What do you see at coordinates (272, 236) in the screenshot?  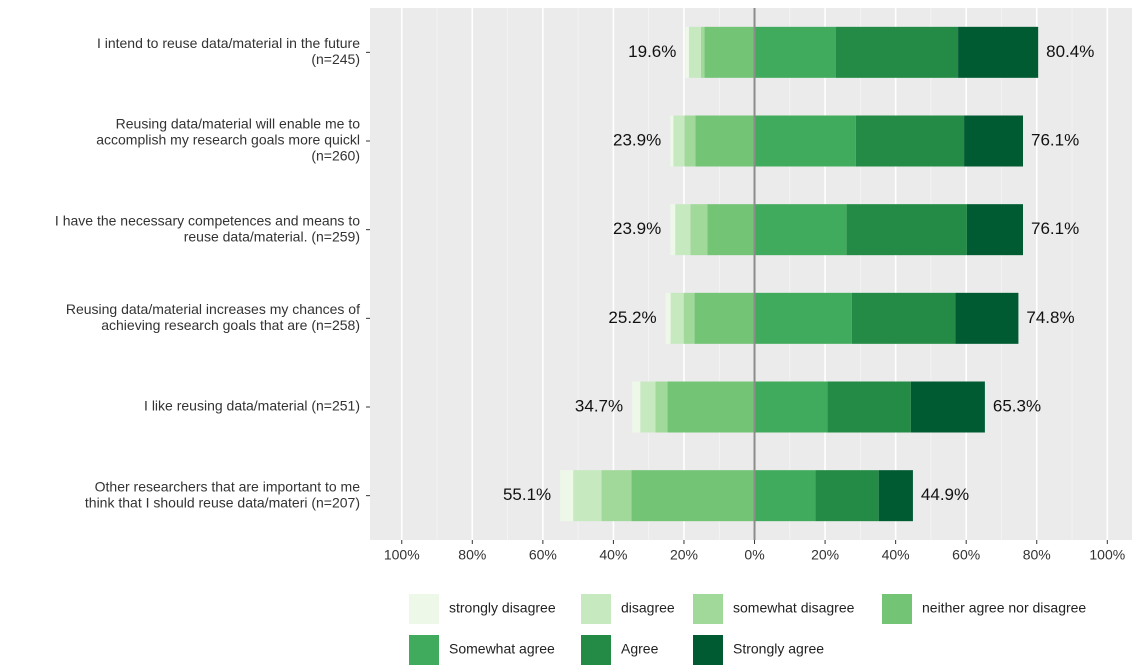 I see `y-tick-label: reuse data/material. (n=259)` at bounding box center [272, 236].